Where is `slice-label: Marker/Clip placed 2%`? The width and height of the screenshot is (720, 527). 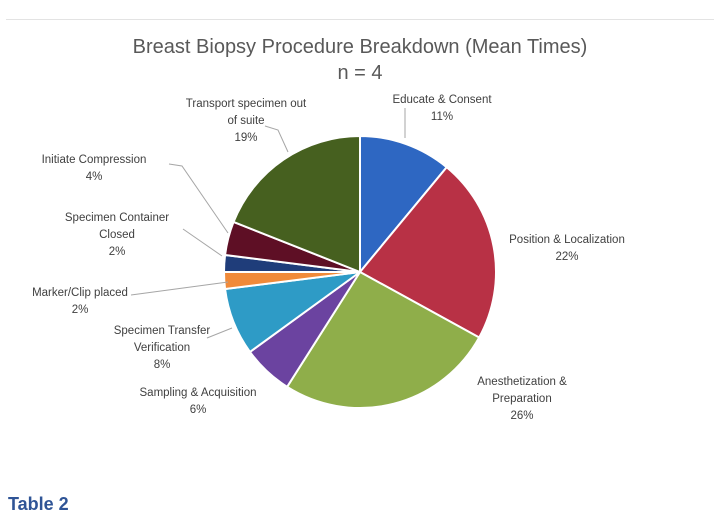
slice-label: Marker/Clip placed 2% is located at coordinates (80, 301).